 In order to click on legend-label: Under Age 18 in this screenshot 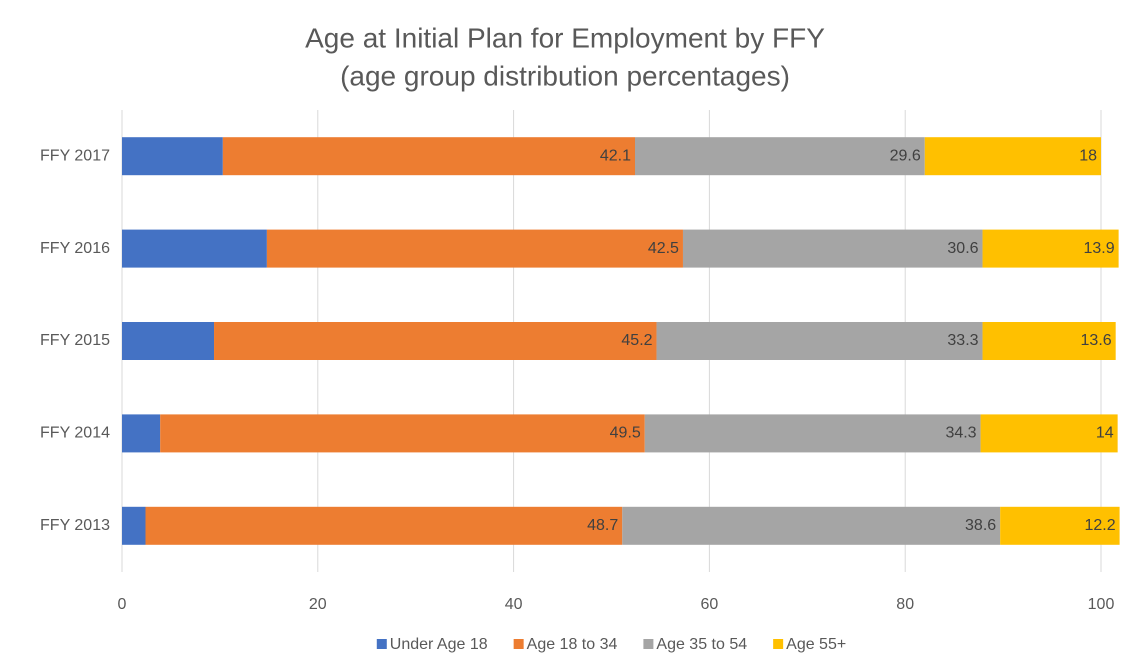, I will do `click(439, 644)`.